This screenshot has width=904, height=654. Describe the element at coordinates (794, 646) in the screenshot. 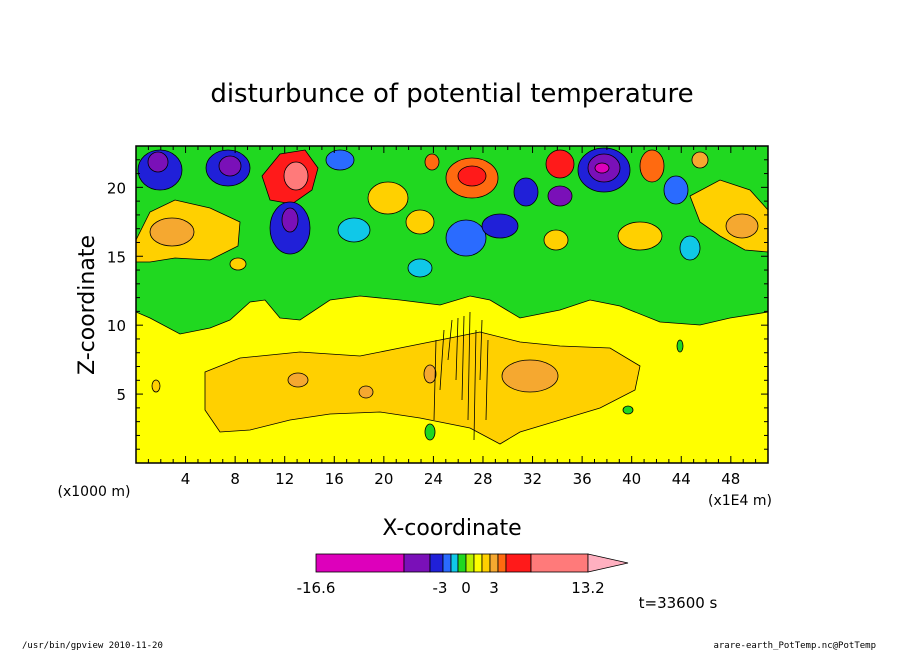

I see `footer-right: arare-earth_PotTemp.nc@PotTemp` at that location.